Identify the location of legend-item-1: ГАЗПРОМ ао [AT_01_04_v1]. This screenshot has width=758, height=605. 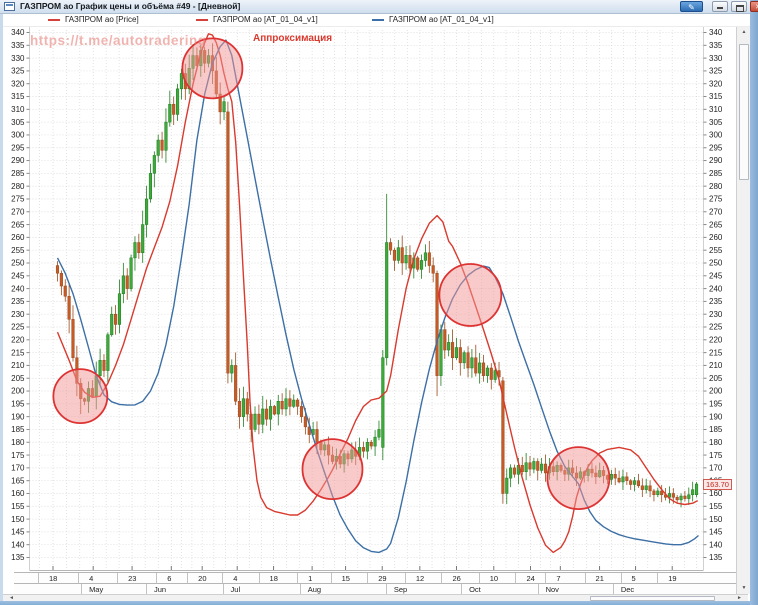
(257, 19).